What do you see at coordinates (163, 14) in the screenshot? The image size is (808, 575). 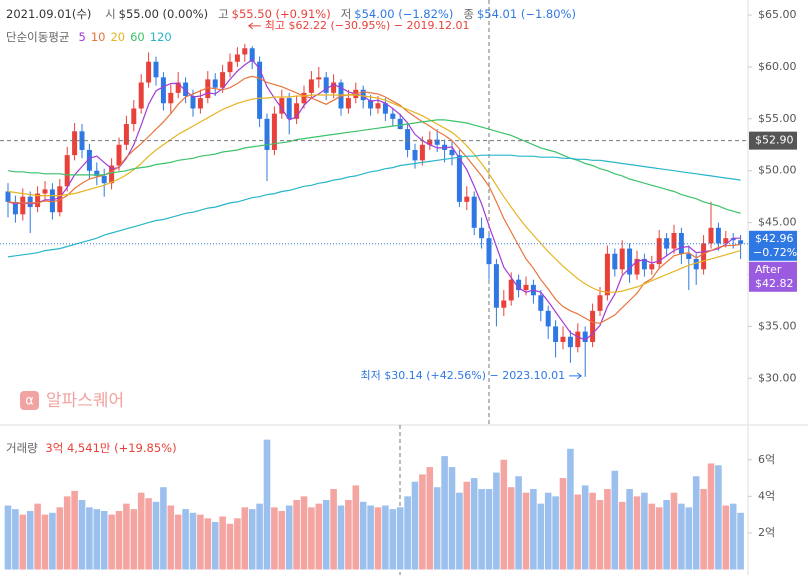 I see `field-value: $55.00 (0.00%)` at bounding box center [163, 14].